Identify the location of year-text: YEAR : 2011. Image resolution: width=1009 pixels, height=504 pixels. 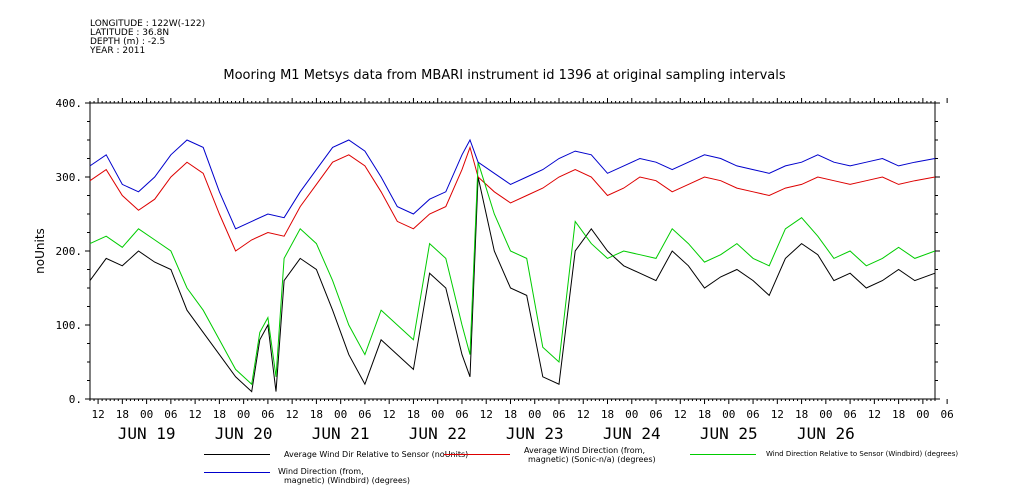
(118, 51).